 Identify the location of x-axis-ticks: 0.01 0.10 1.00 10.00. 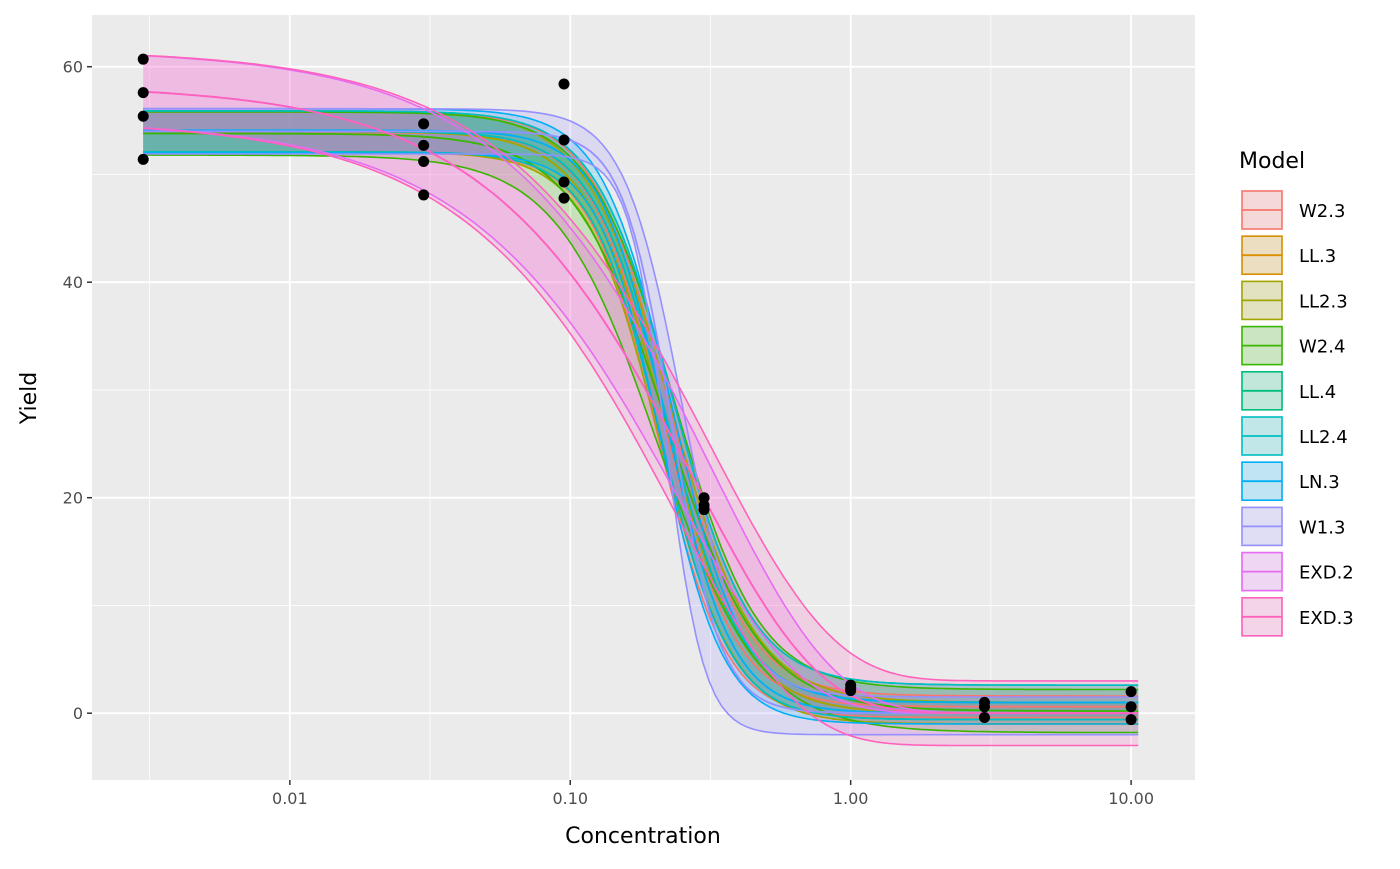
(713, 794).